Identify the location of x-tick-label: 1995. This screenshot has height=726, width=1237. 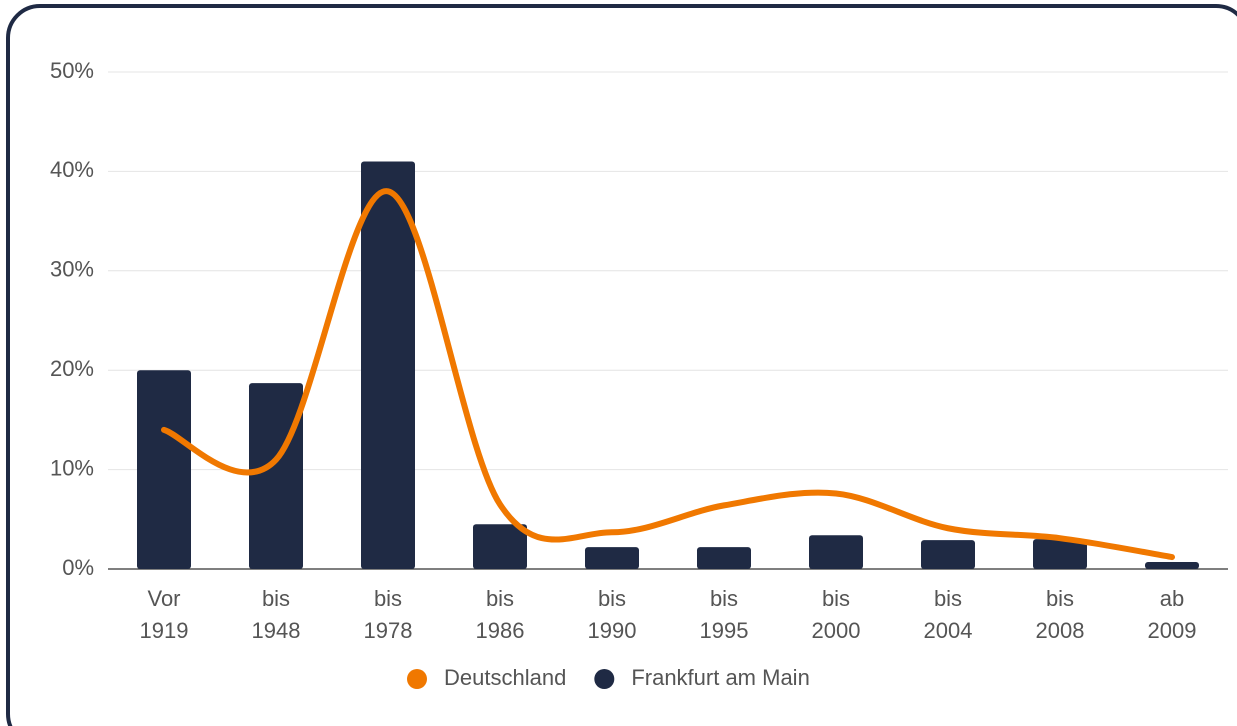
(724, 630).